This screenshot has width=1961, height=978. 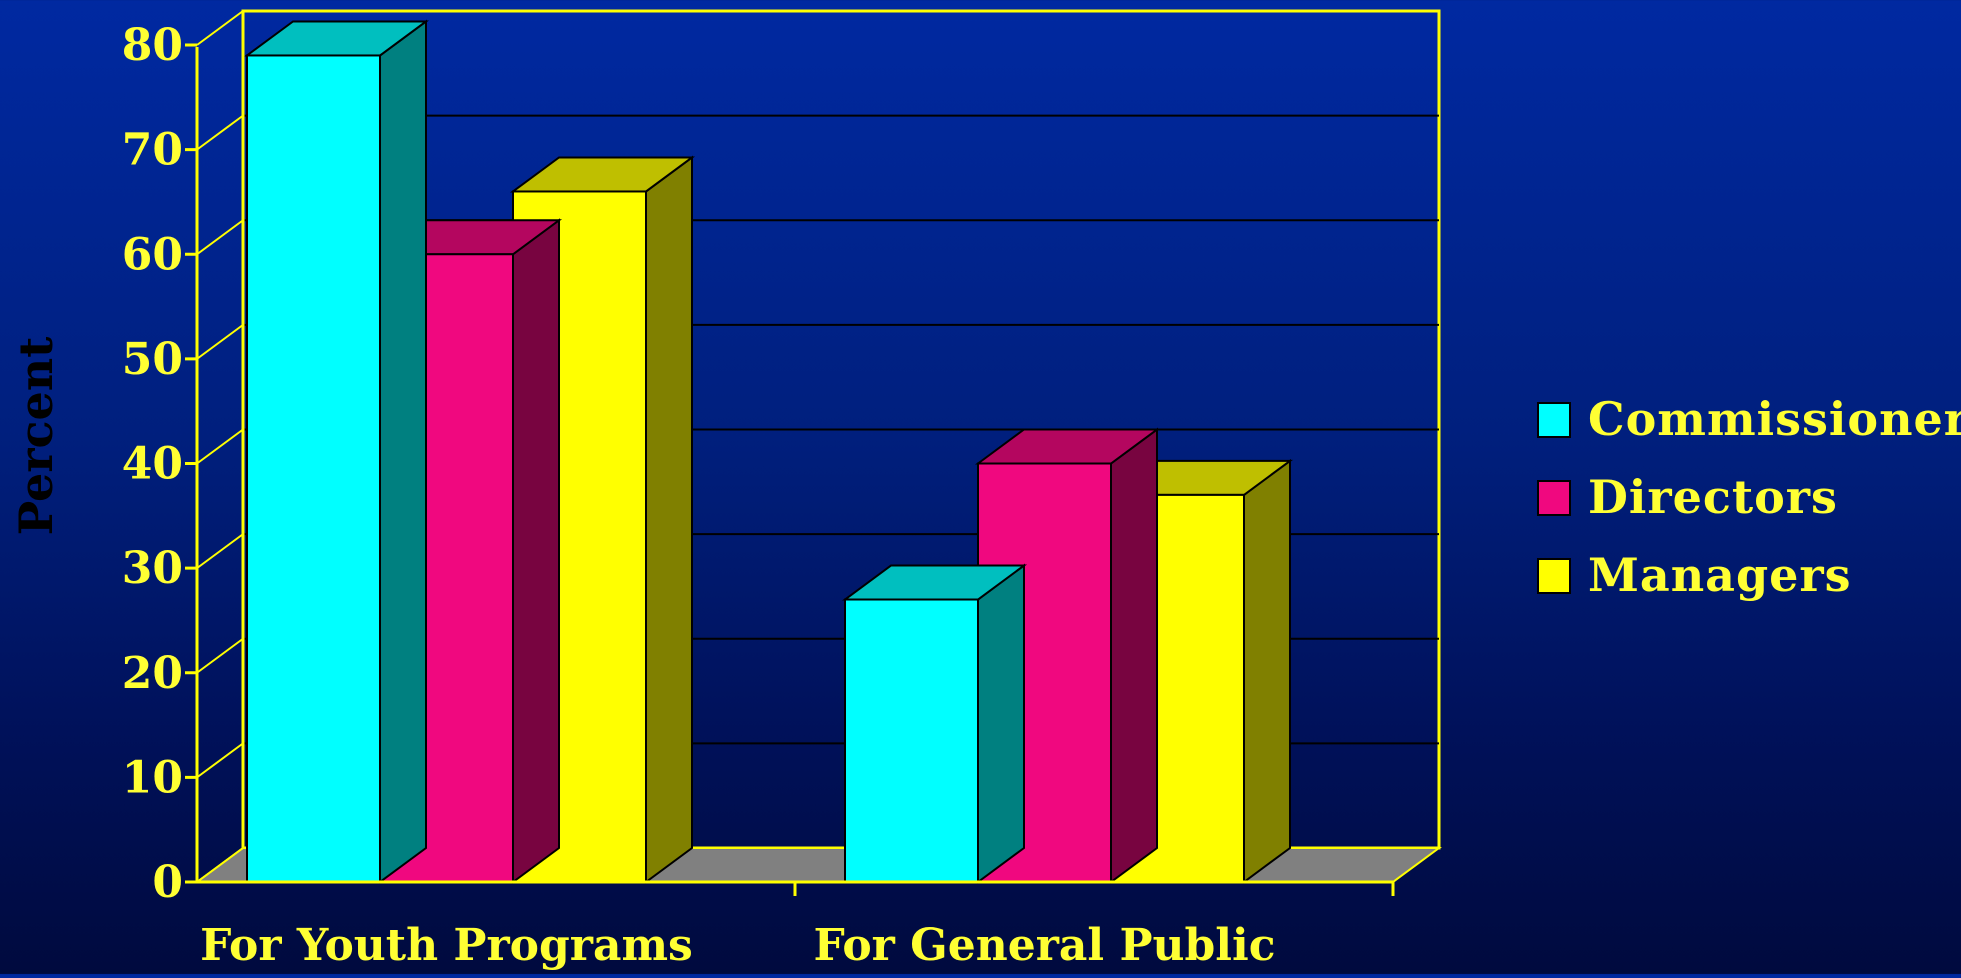 I want to click on x-tick-label: For General Public, so click(x=1044, y=945).